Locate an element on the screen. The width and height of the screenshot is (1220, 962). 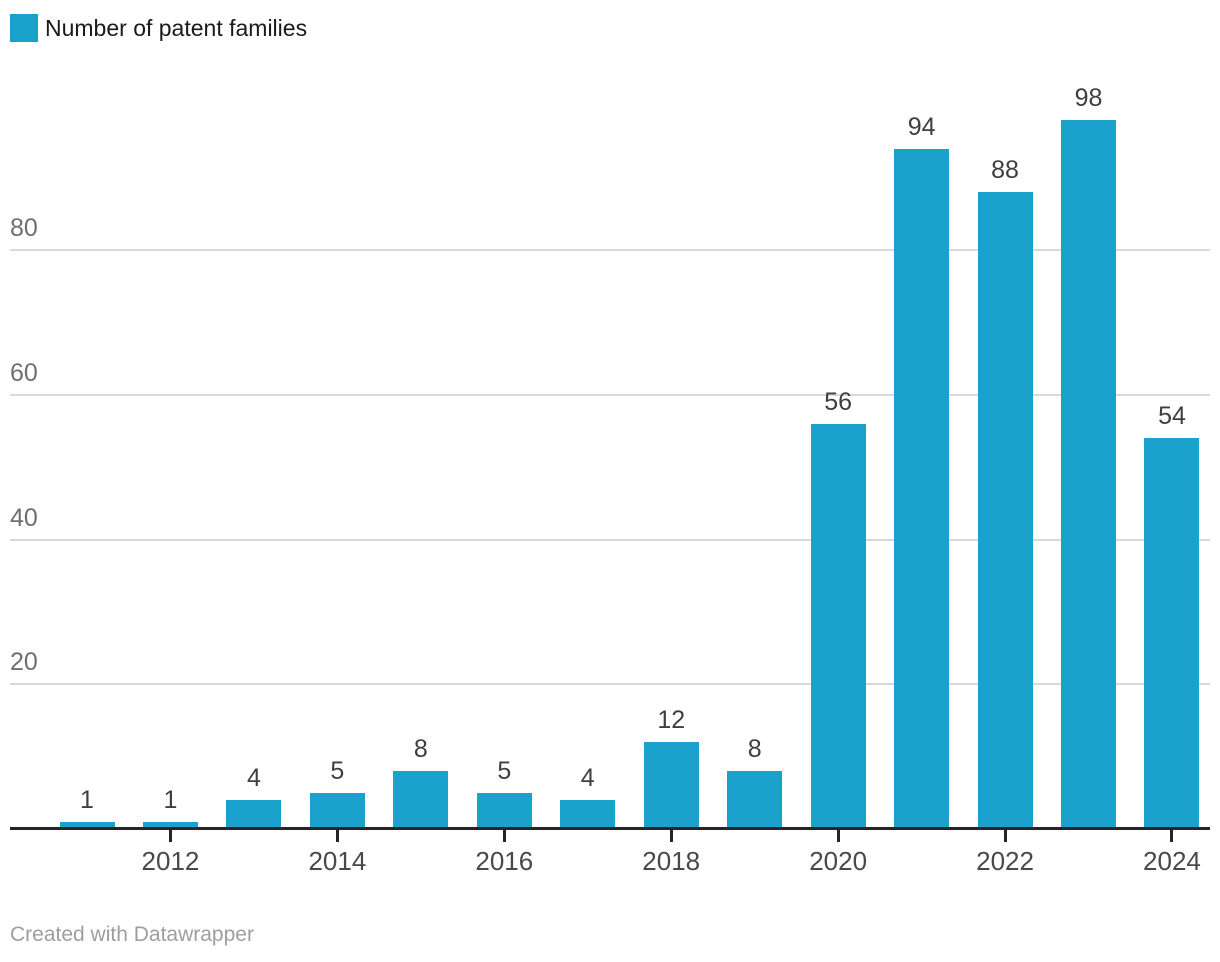
value-label-2013: 4 is located at coordinates (253, 778).